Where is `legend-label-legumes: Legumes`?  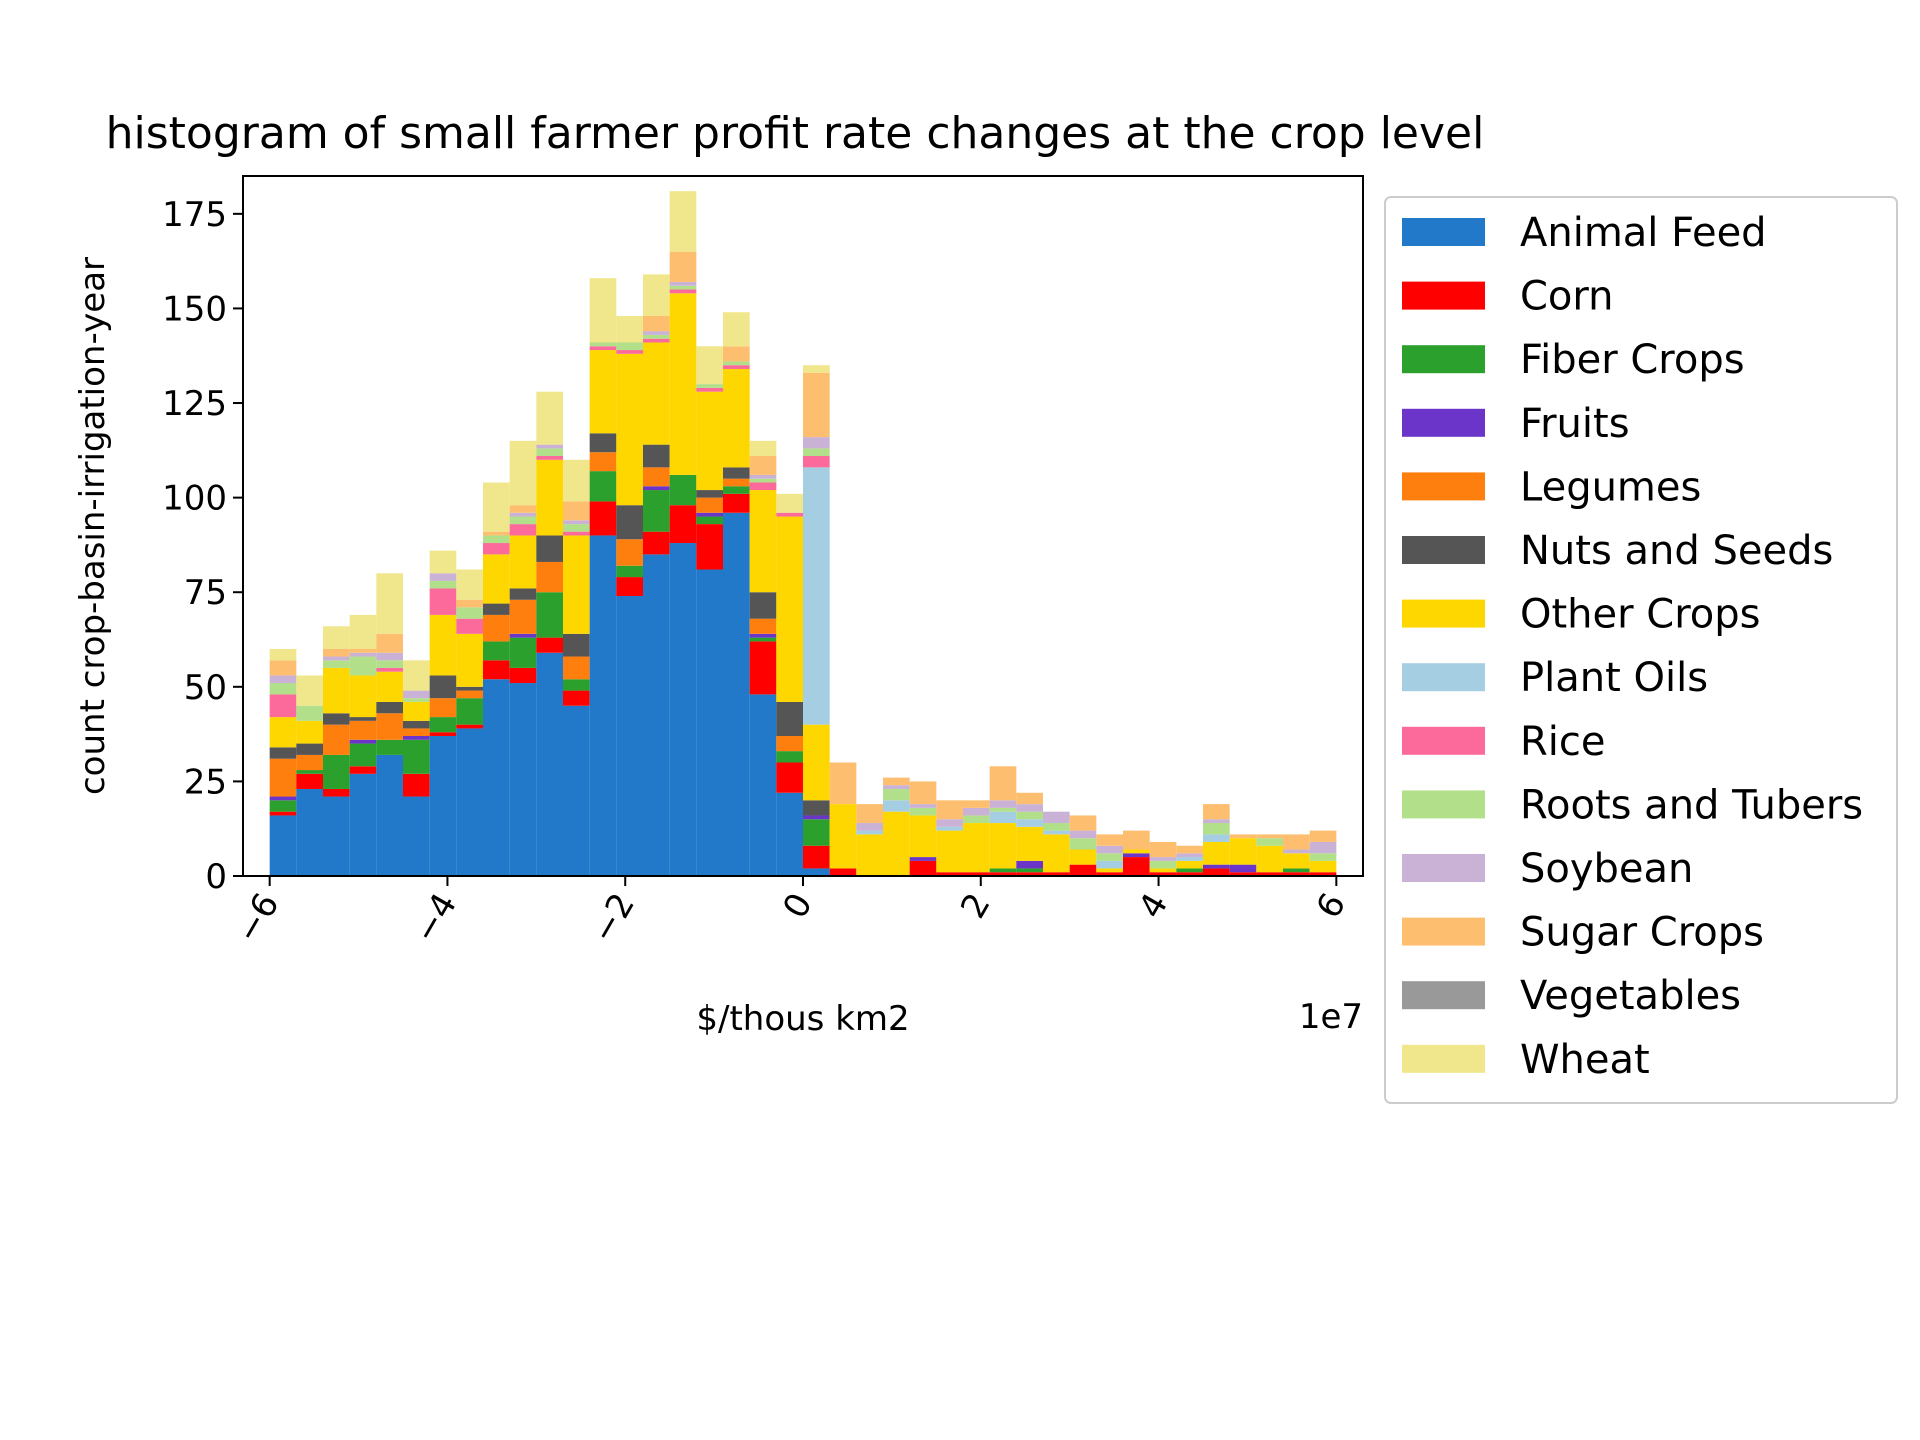
legend-label-legumes: Legumes is located at coordinates (1610, 487).